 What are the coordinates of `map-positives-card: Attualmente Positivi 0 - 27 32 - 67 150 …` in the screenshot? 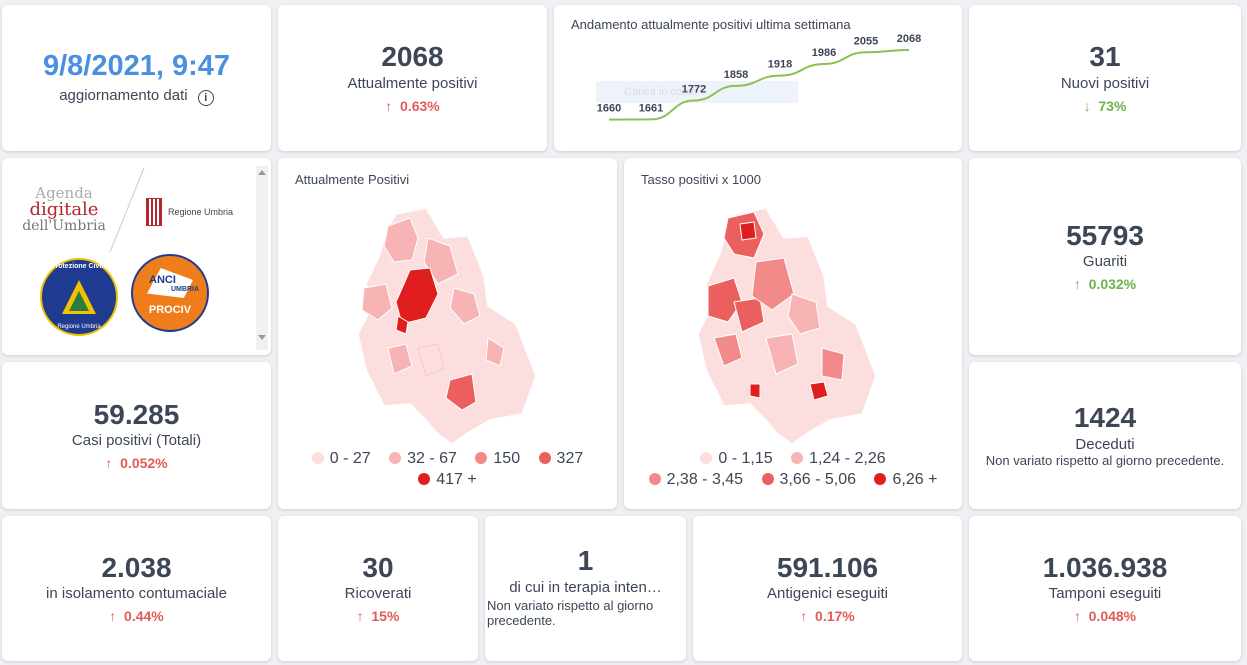 It's located at (447, 333).